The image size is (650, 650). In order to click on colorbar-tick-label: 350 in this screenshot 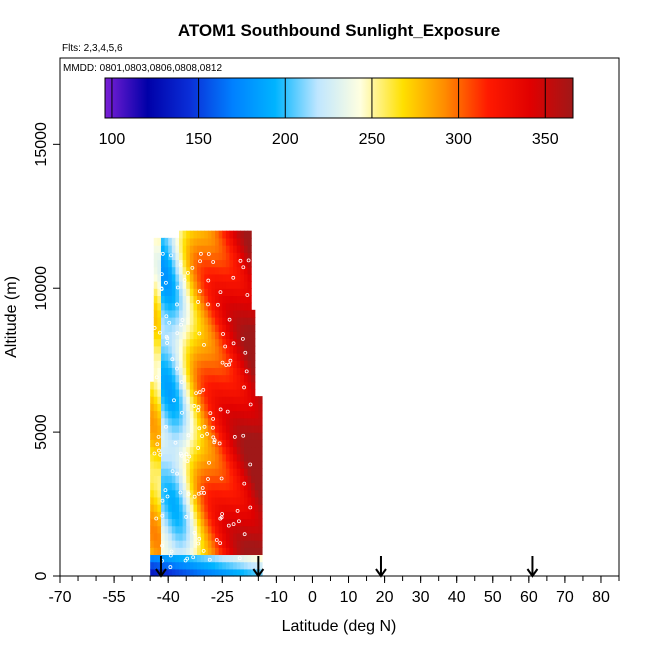, I will do `click(545, 139)`.